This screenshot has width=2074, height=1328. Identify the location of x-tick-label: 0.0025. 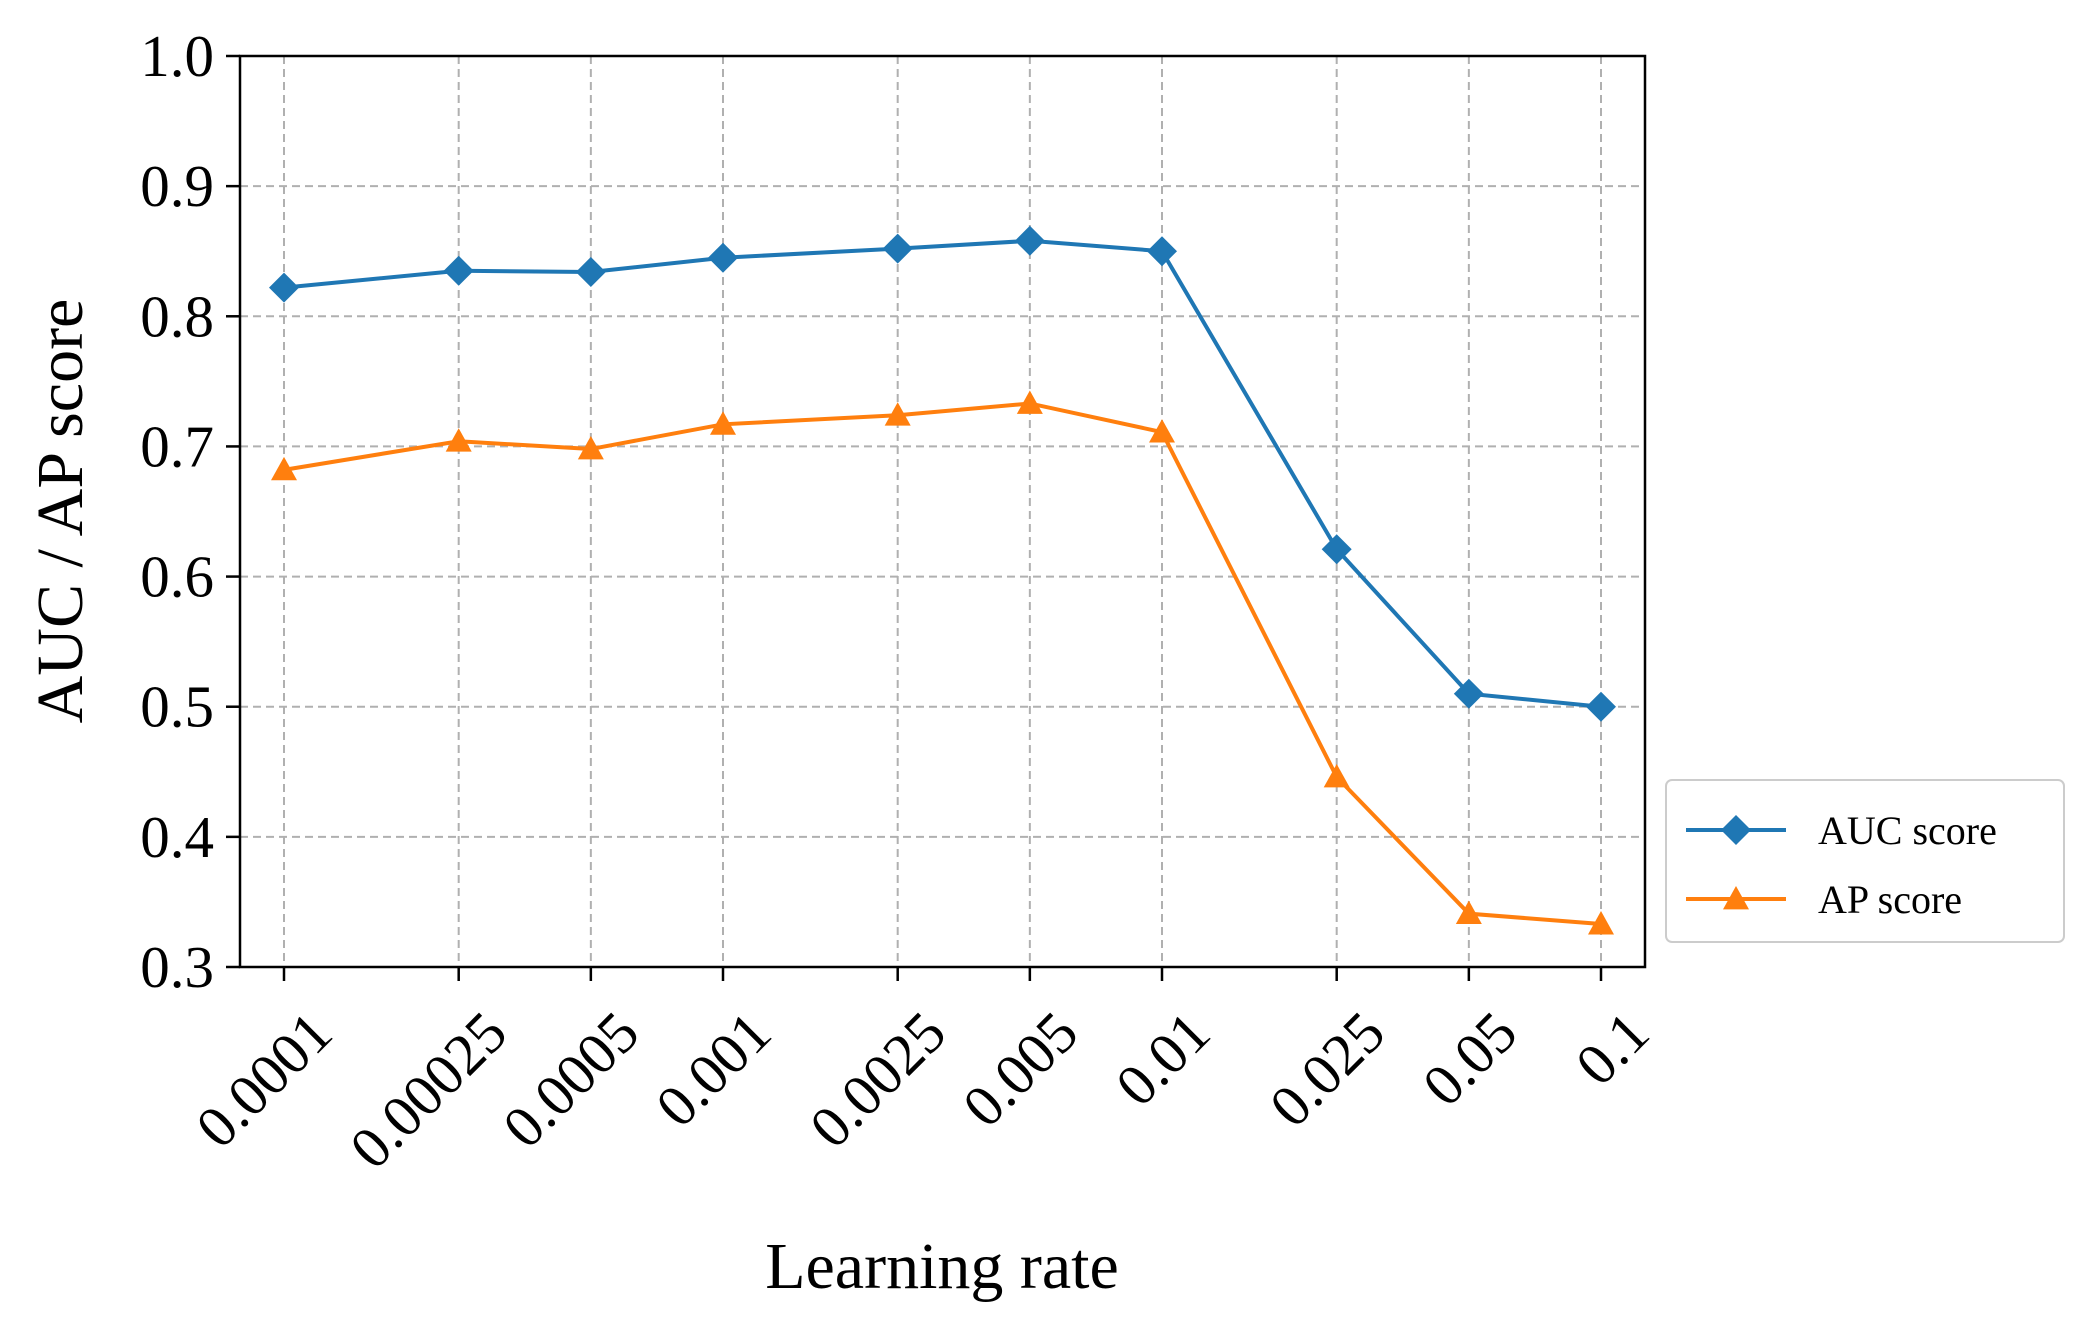
(877, 1079).